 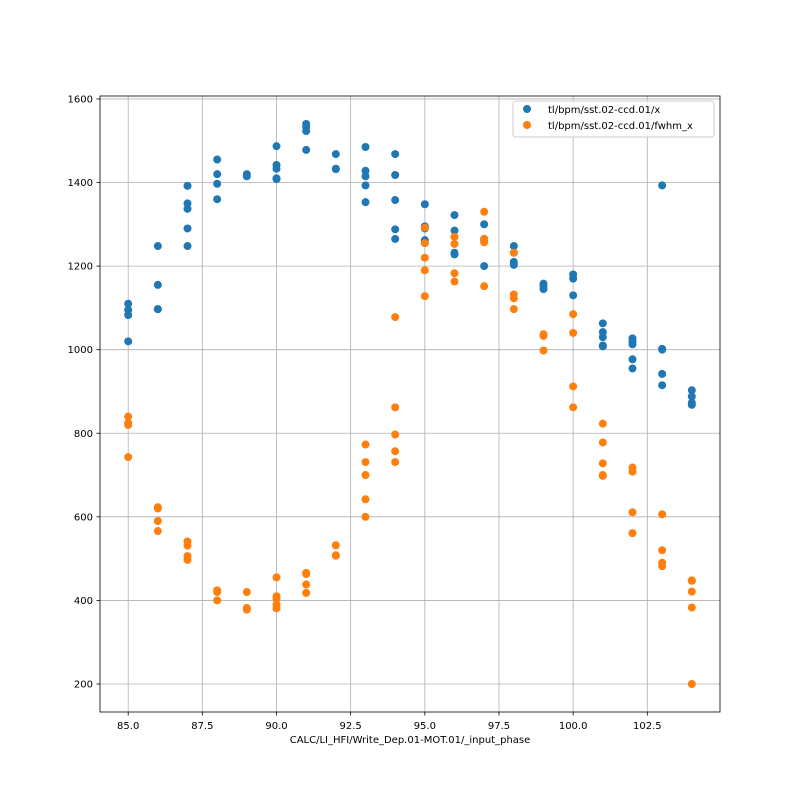 I want to click on y-tick-label: 800, so click(x=83, y=434).